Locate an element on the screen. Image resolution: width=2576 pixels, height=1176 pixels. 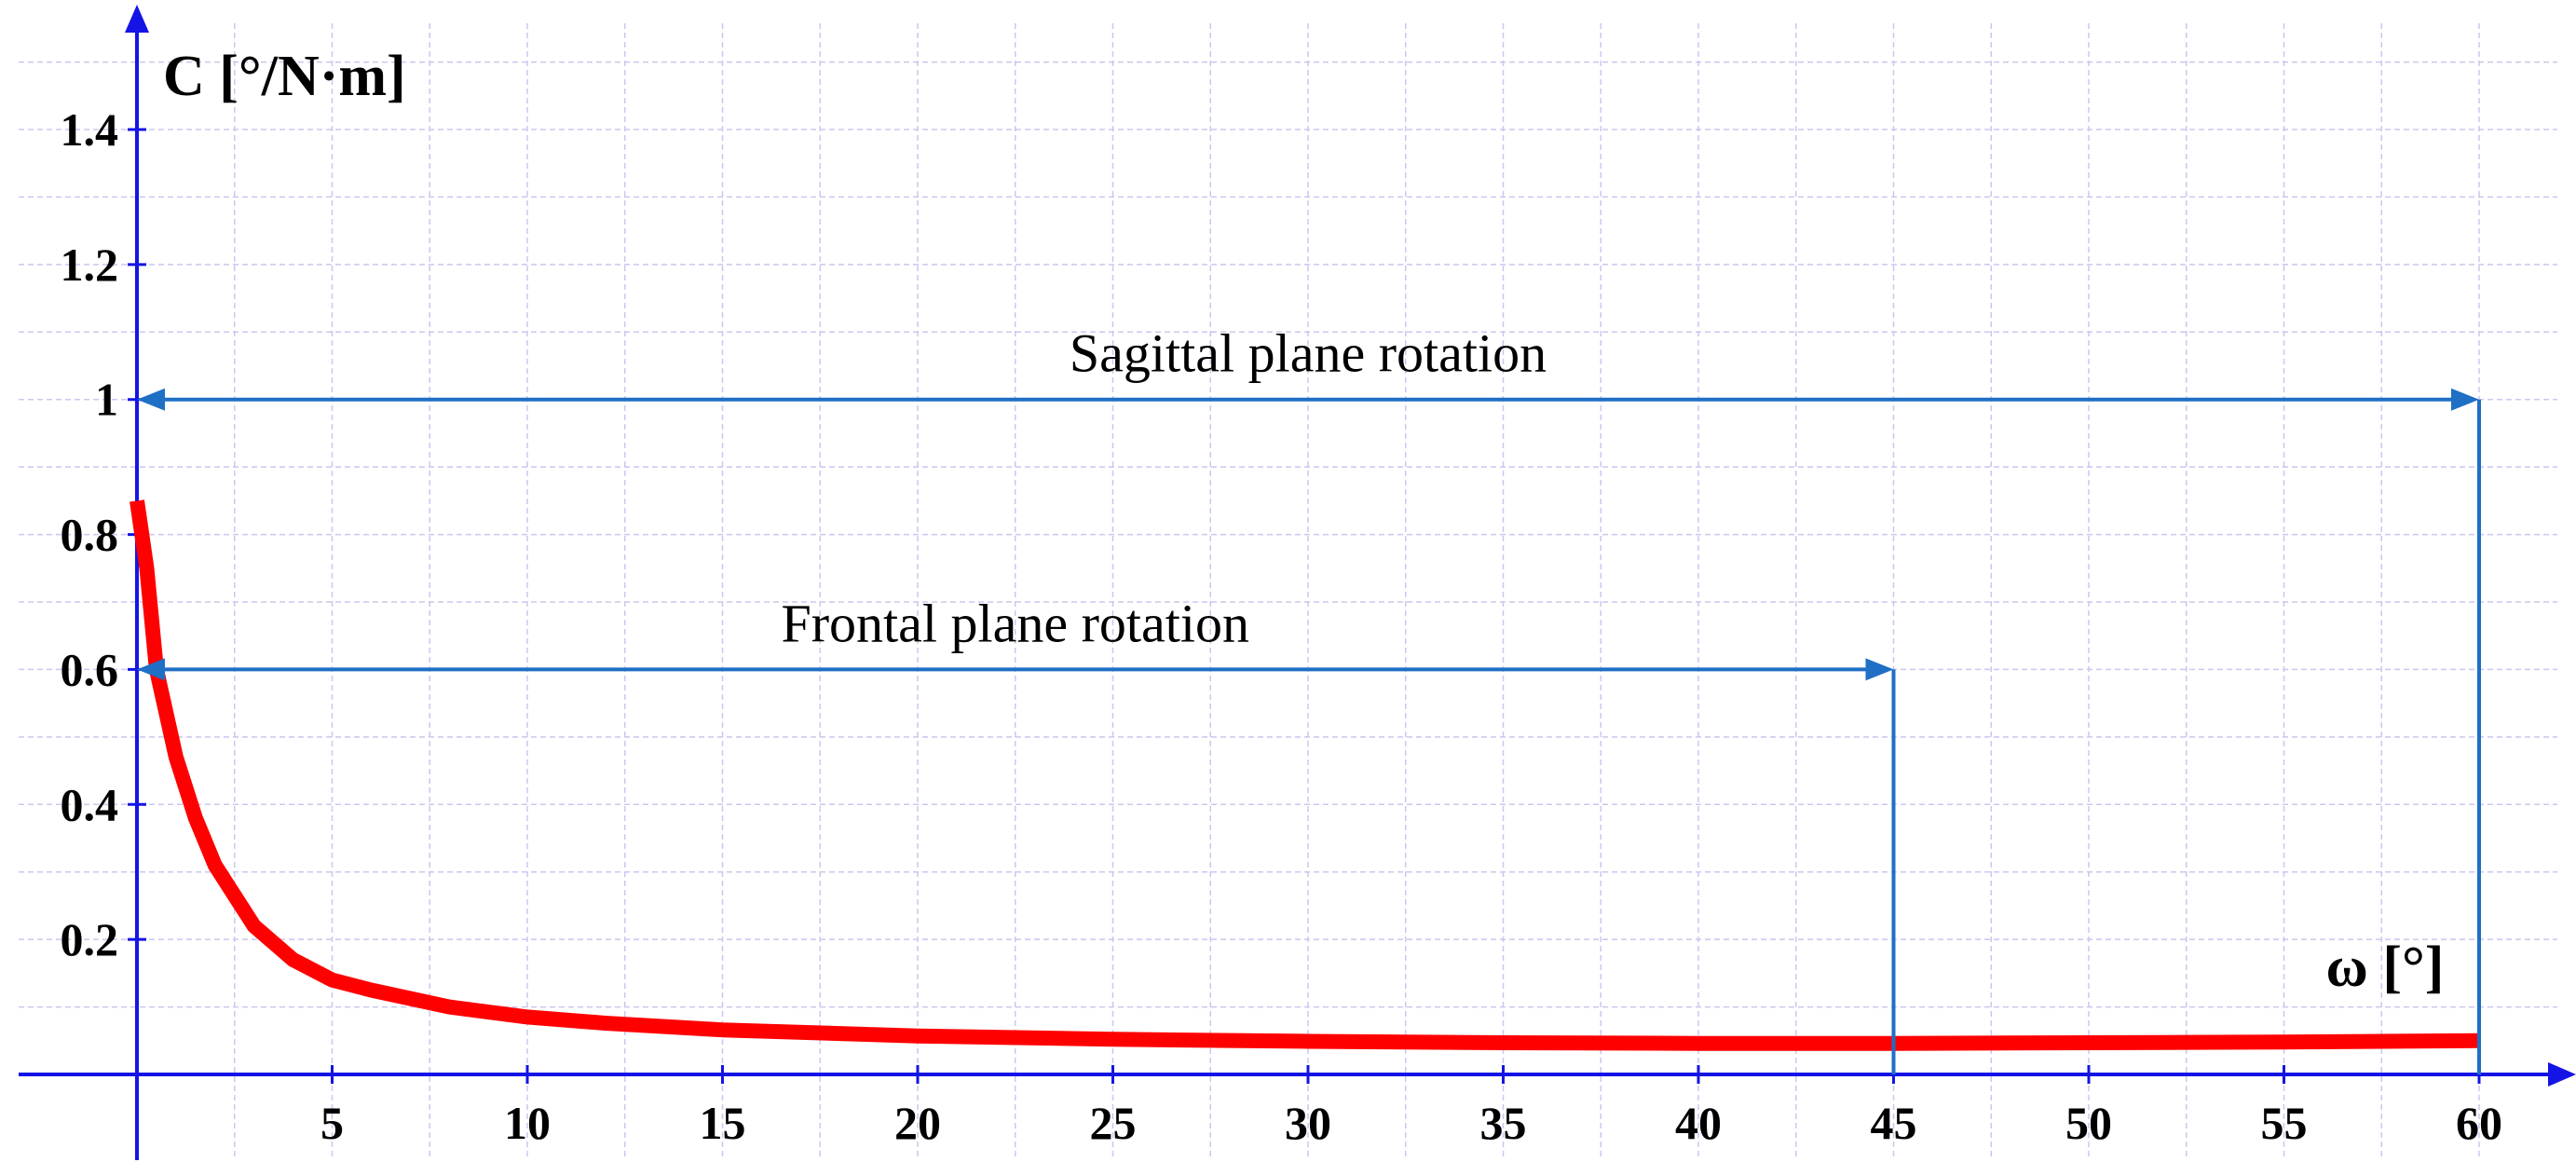
frontal-arrowhead-right is located at coordinates (1879, 669).